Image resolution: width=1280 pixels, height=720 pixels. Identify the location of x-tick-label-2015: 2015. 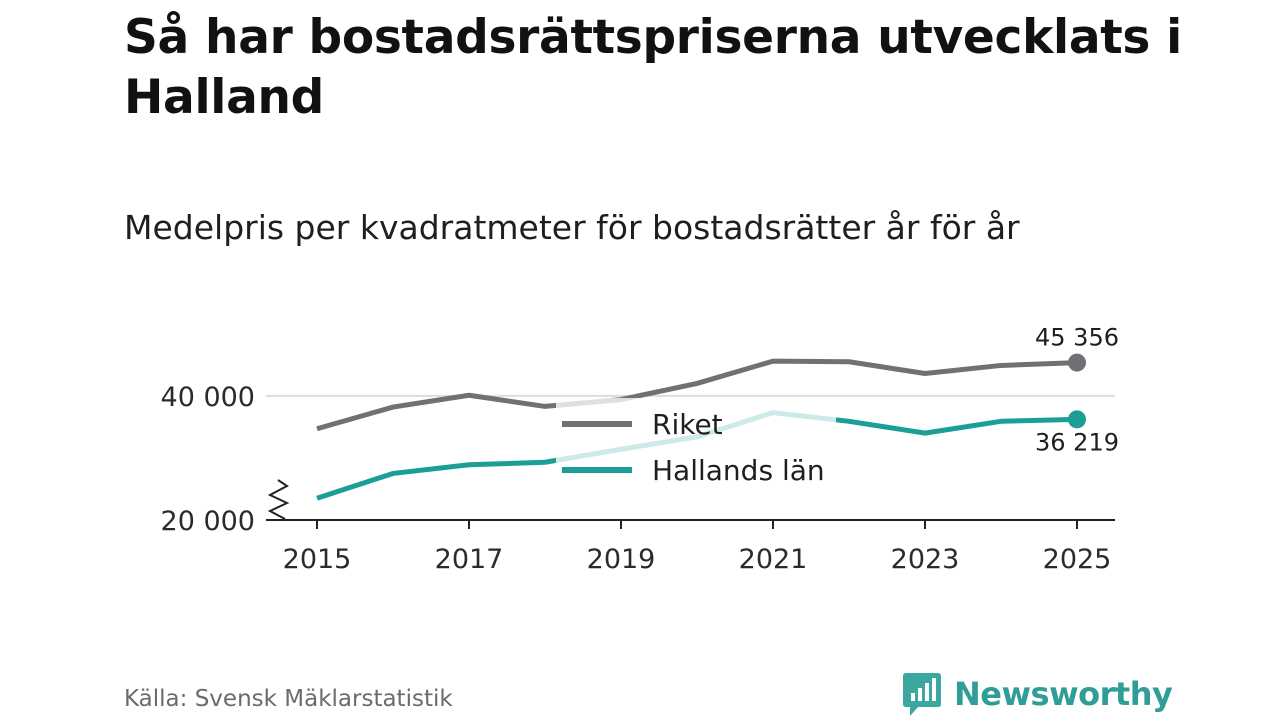
(317, 559).